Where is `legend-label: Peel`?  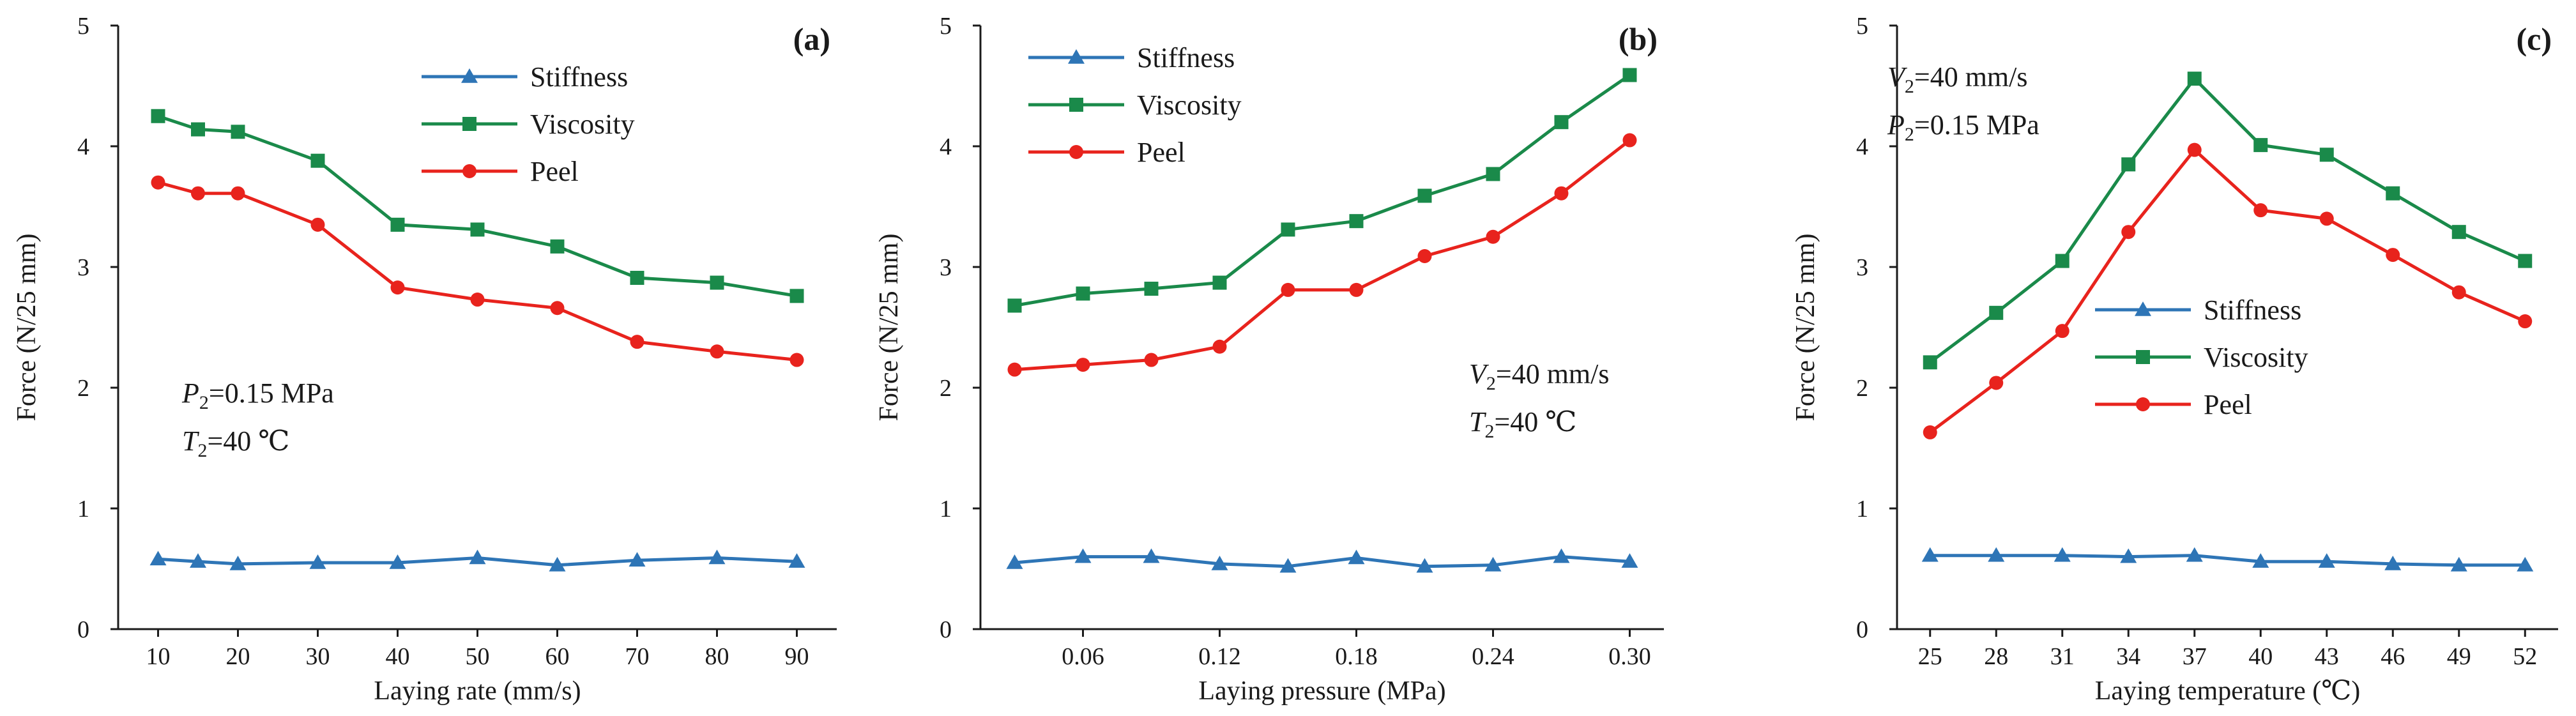 legend-label: Peel is located at coordinates (554, 171).